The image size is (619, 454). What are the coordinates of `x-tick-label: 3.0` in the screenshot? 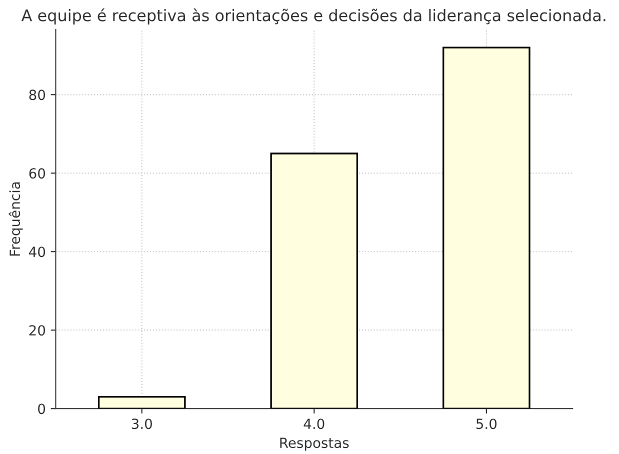 It's located at (142, 424).